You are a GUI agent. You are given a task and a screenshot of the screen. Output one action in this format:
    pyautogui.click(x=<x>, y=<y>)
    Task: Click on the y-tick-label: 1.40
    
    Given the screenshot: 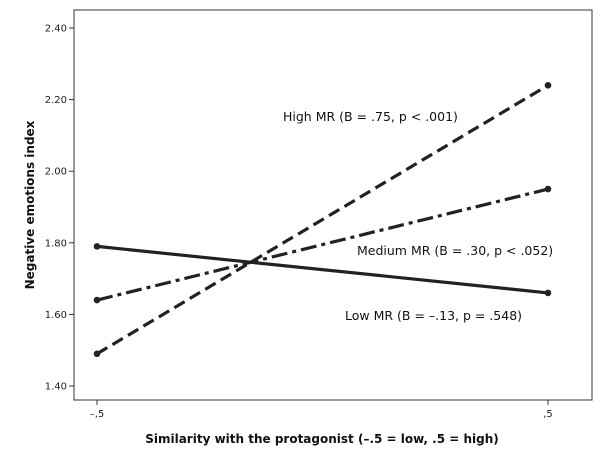 What is the action you would take?
    pyautogui.click(x=56, y=387)
    